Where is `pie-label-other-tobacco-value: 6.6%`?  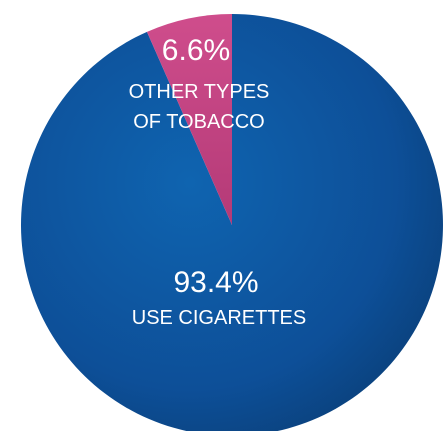 pie-label-other-tobacco-value: 6.6% is located at coordinates (196, 50).